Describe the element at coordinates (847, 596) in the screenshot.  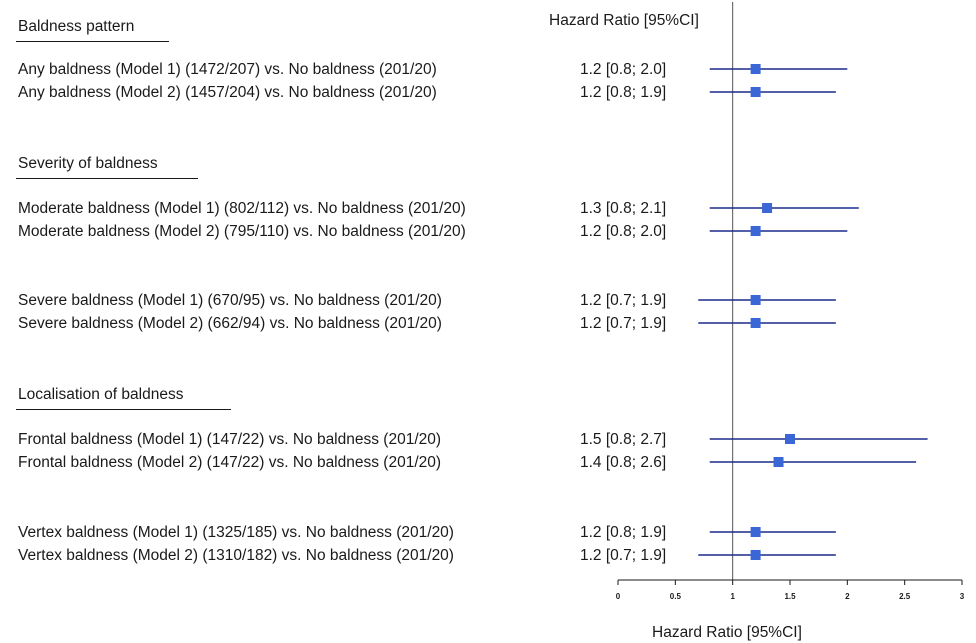
I see `x-tick-label: 2` at that location.